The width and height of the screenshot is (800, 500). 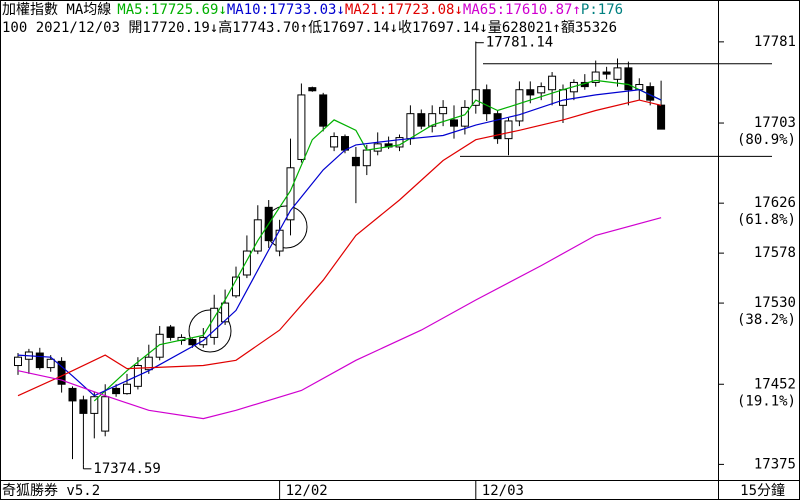 I want to click on annotation-label: 17781.14, so click(x=519, y=43).